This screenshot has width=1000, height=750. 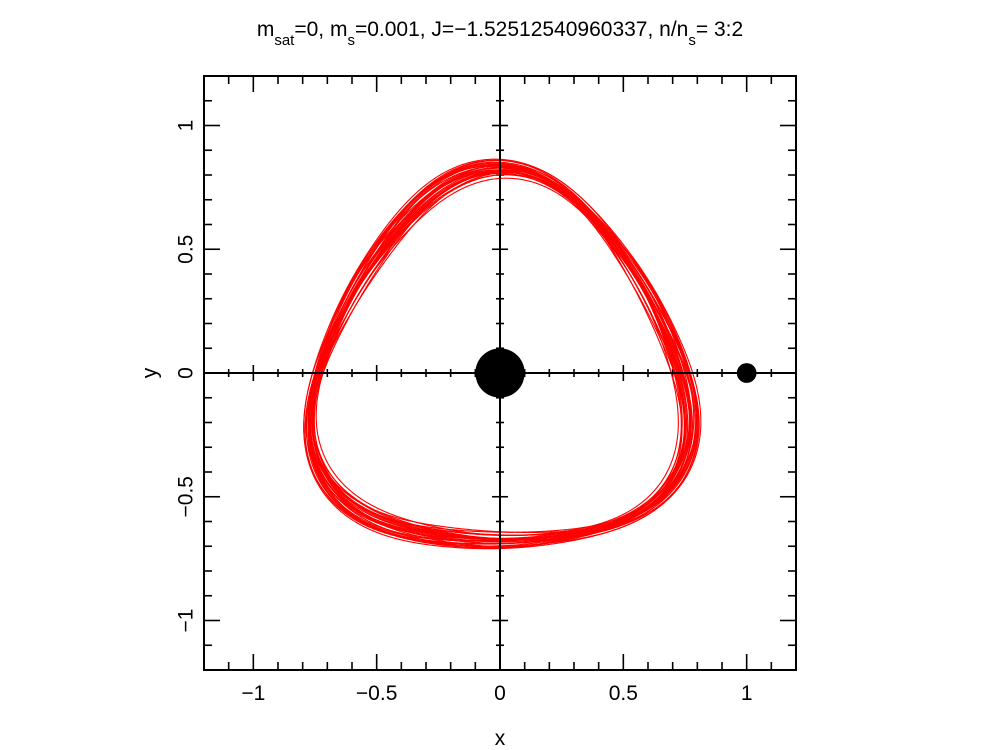 What do you see at coordinates (320, 29) in the screenshot?
I see `title-part-1: =0, m` at bounding box center [320, 29].